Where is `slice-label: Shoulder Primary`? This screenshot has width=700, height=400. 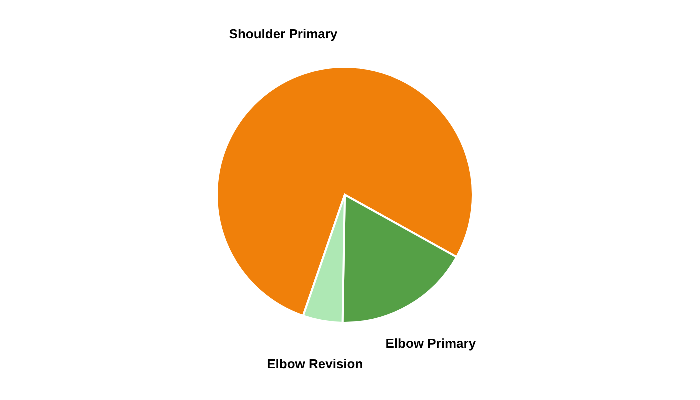 slice-label: Shoulder Primary is located at coordinates (283, 34).